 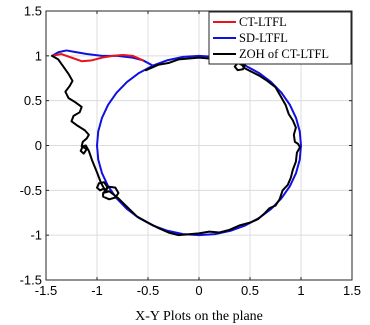 What do you see at coordinates (263, 38) in the screenshot?
I see `legend-label: SD-LTFL` at bounding box center [263, 38].